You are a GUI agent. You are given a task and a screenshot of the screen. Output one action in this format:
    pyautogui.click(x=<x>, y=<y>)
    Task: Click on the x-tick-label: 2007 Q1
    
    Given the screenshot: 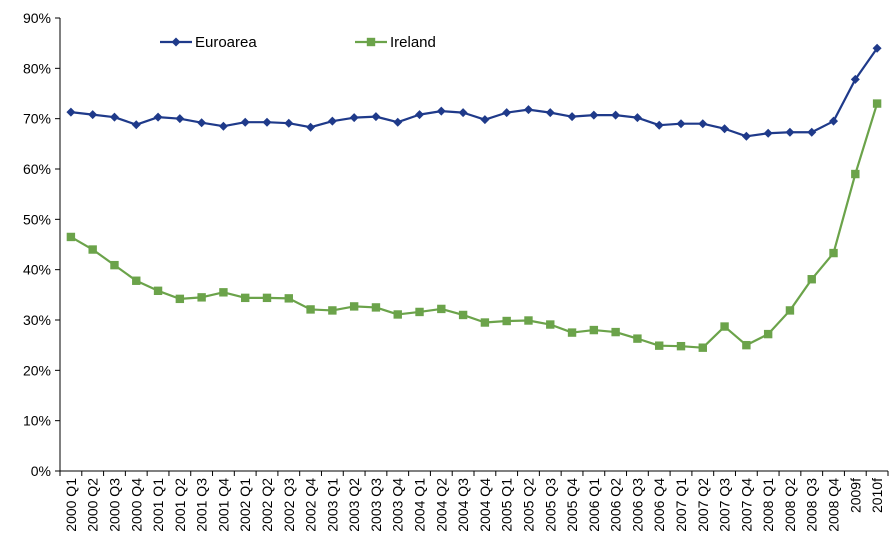 What is the action you would take?
    pyautogui.click(x=681, y=505)
    